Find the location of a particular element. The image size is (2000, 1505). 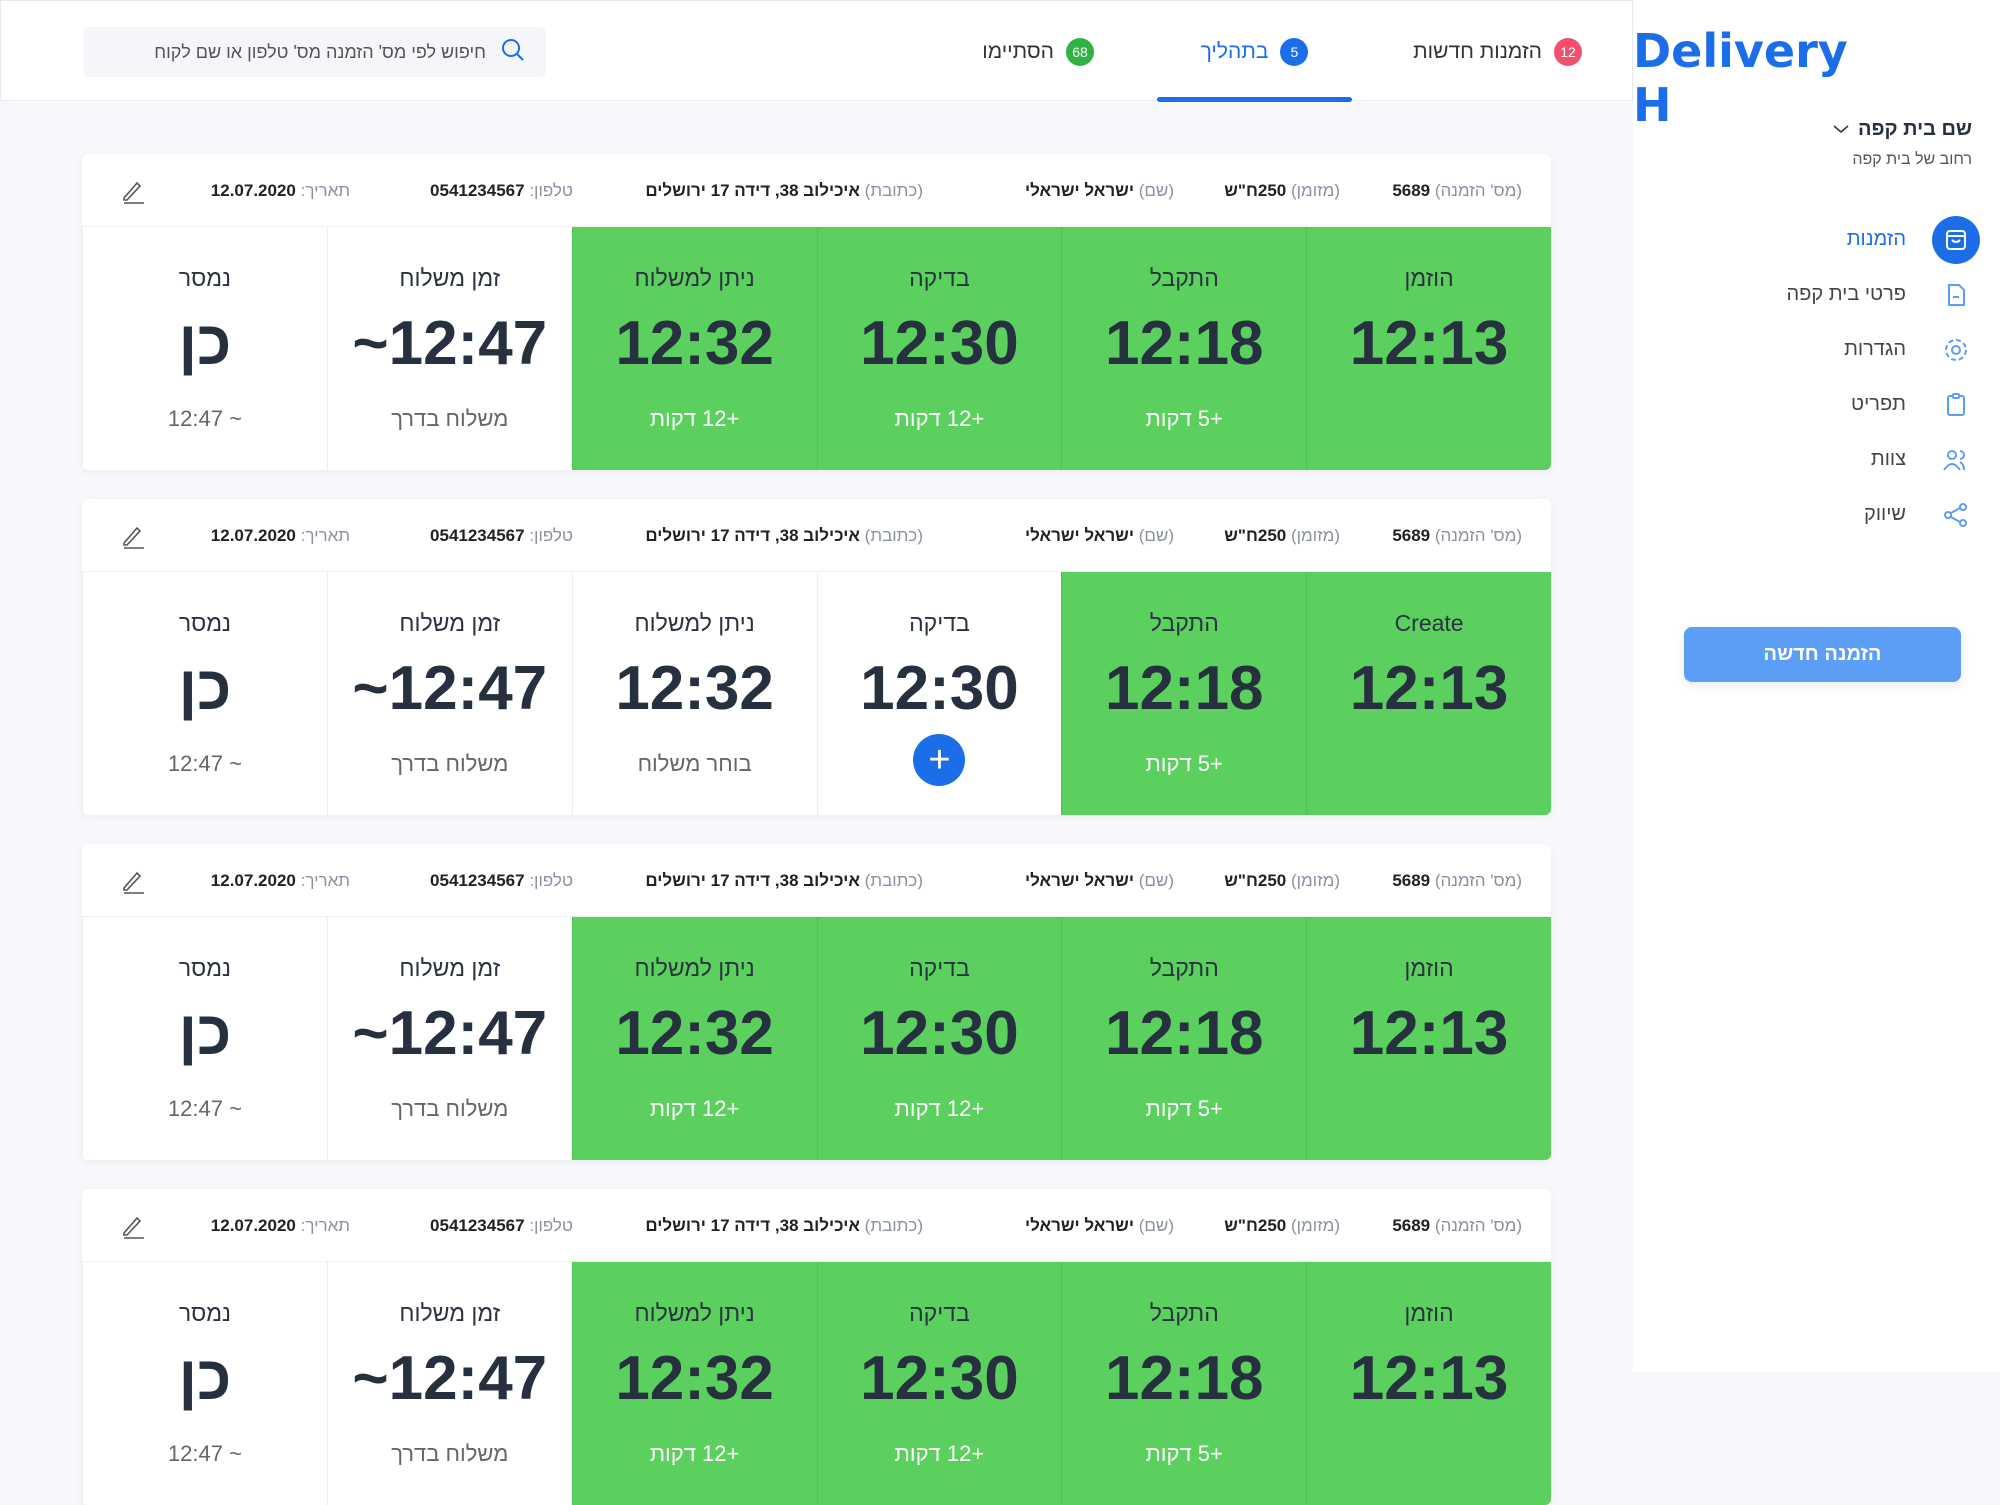

tab-count-badge: 12 is located at coordinates (1568, 51).